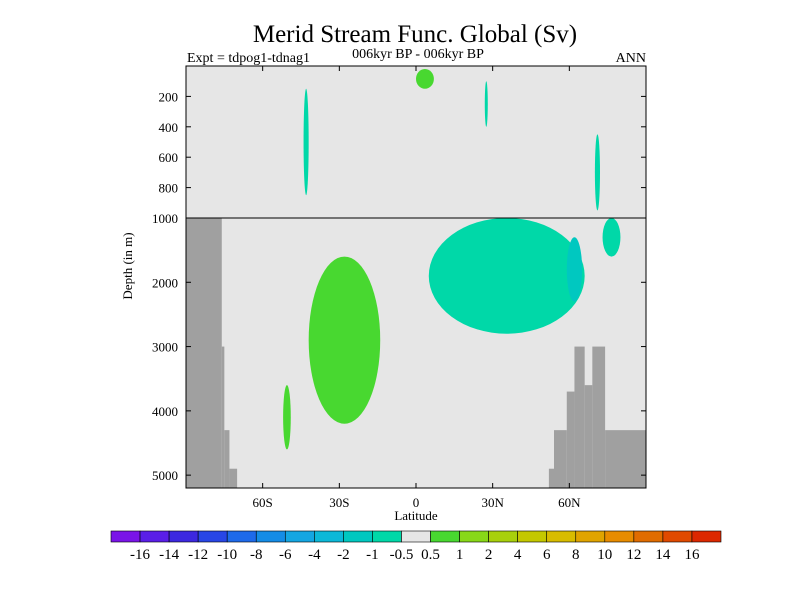  What do you see at coordinates (169, 157) in the screenshot?
I see `upper-ytick-label: 600` at bounding box center [169, 157].